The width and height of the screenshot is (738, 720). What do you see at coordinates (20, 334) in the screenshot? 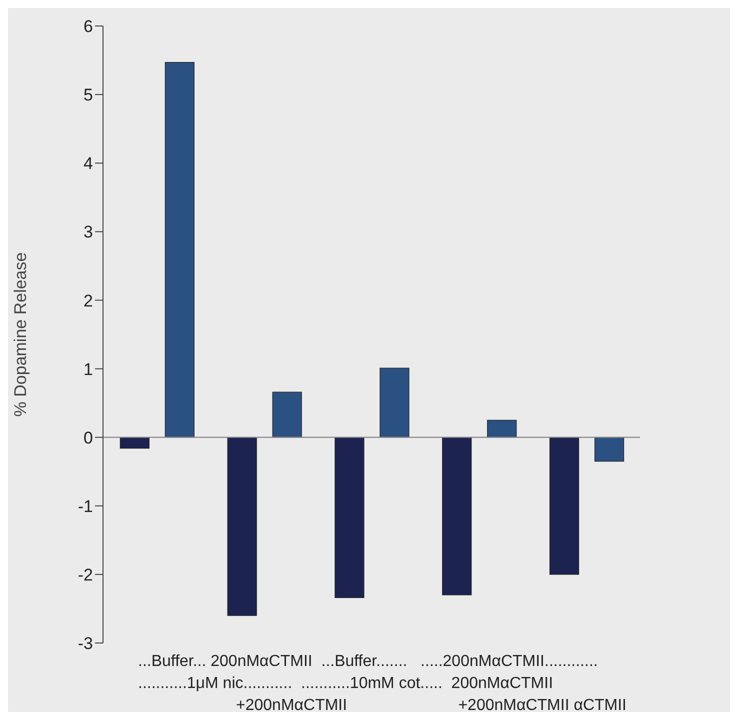
I see `y-axis-title: % Dopamine Release` at bounding box center [20, 334].